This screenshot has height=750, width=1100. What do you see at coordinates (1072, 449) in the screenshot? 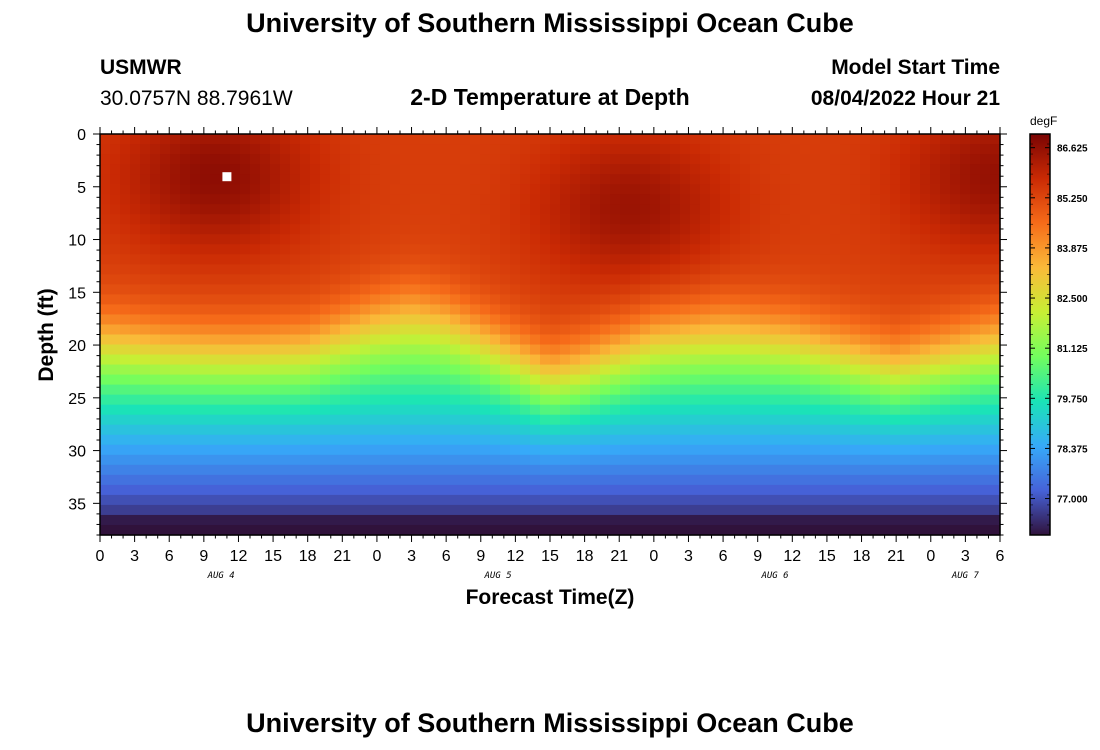
I see `colorbar-tick-label: 78.375` at bounding box center [1072, 449].